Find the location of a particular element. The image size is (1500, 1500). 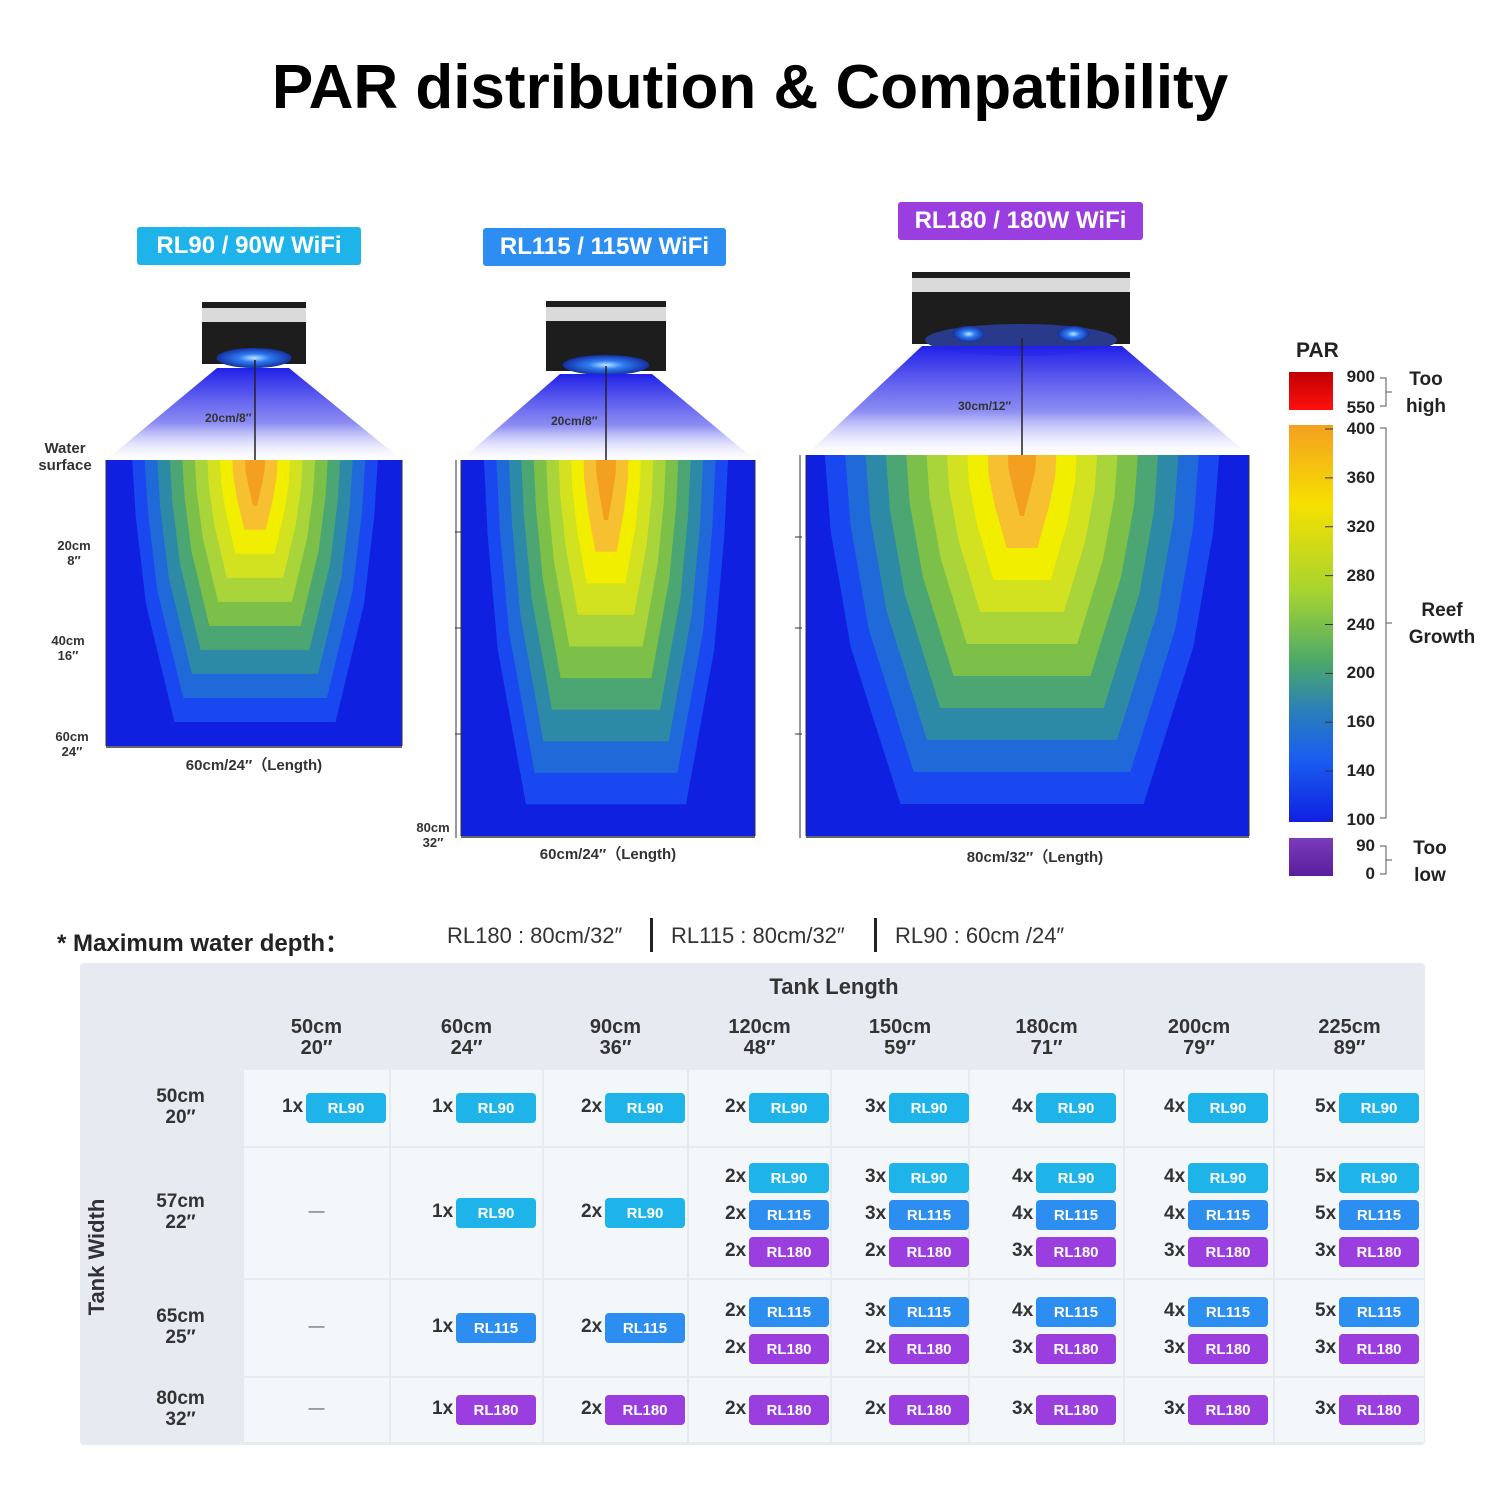

legend-tick: 400 is located at coordinates (1360, 428).